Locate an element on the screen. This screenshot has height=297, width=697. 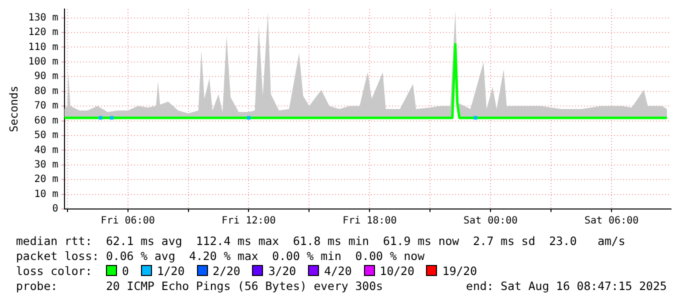
text: packet loss: 0.06 % avg 4.20 % max 0.00 % min 0.00 % now is located at coordinates (220, 256).